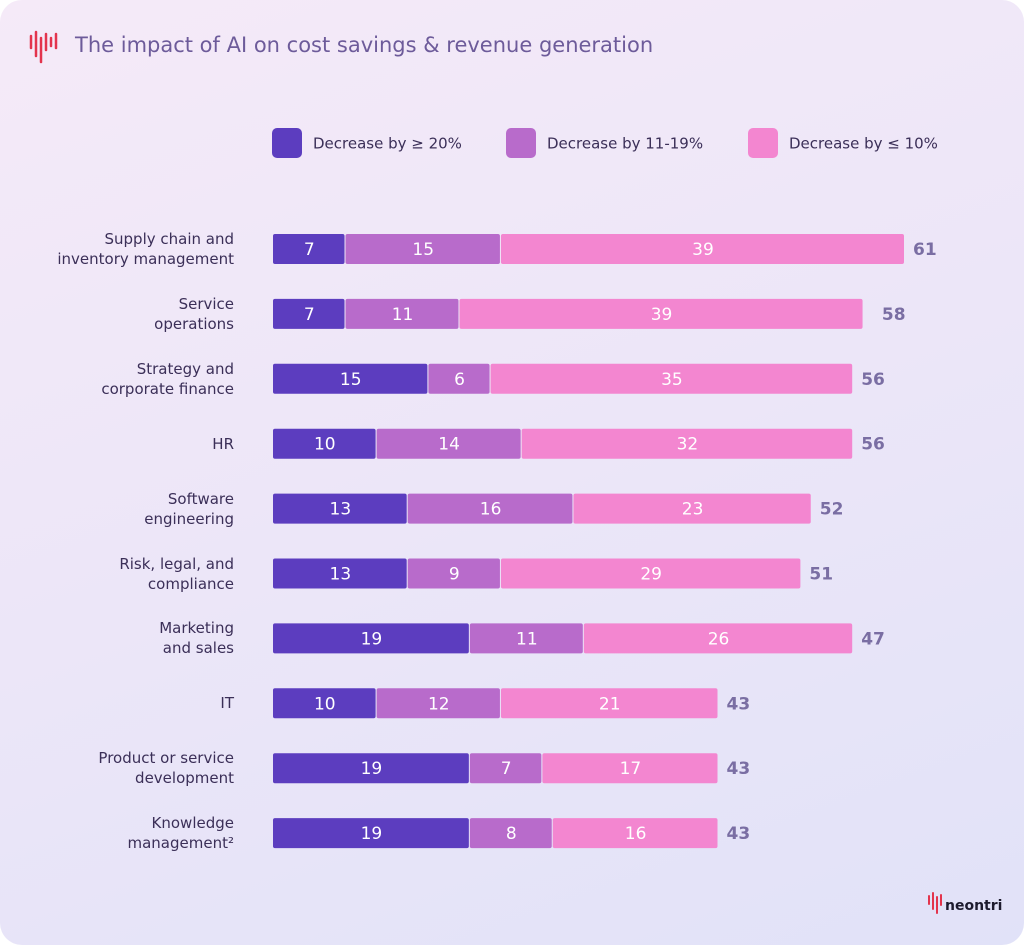  Describe the element at coordinates (894, 315) in the screenshot. I see `total-label: 58` at that location.